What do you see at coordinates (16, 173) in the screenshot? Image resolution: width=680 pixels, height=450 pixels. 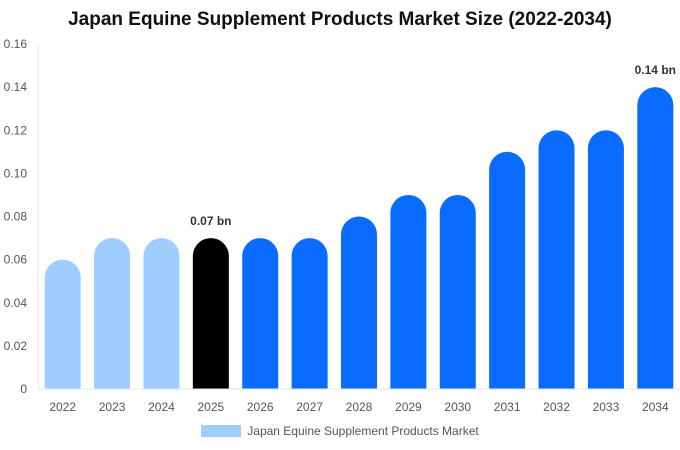 I see `y-tick-label: 0.10` at bounding box center [16, 173].